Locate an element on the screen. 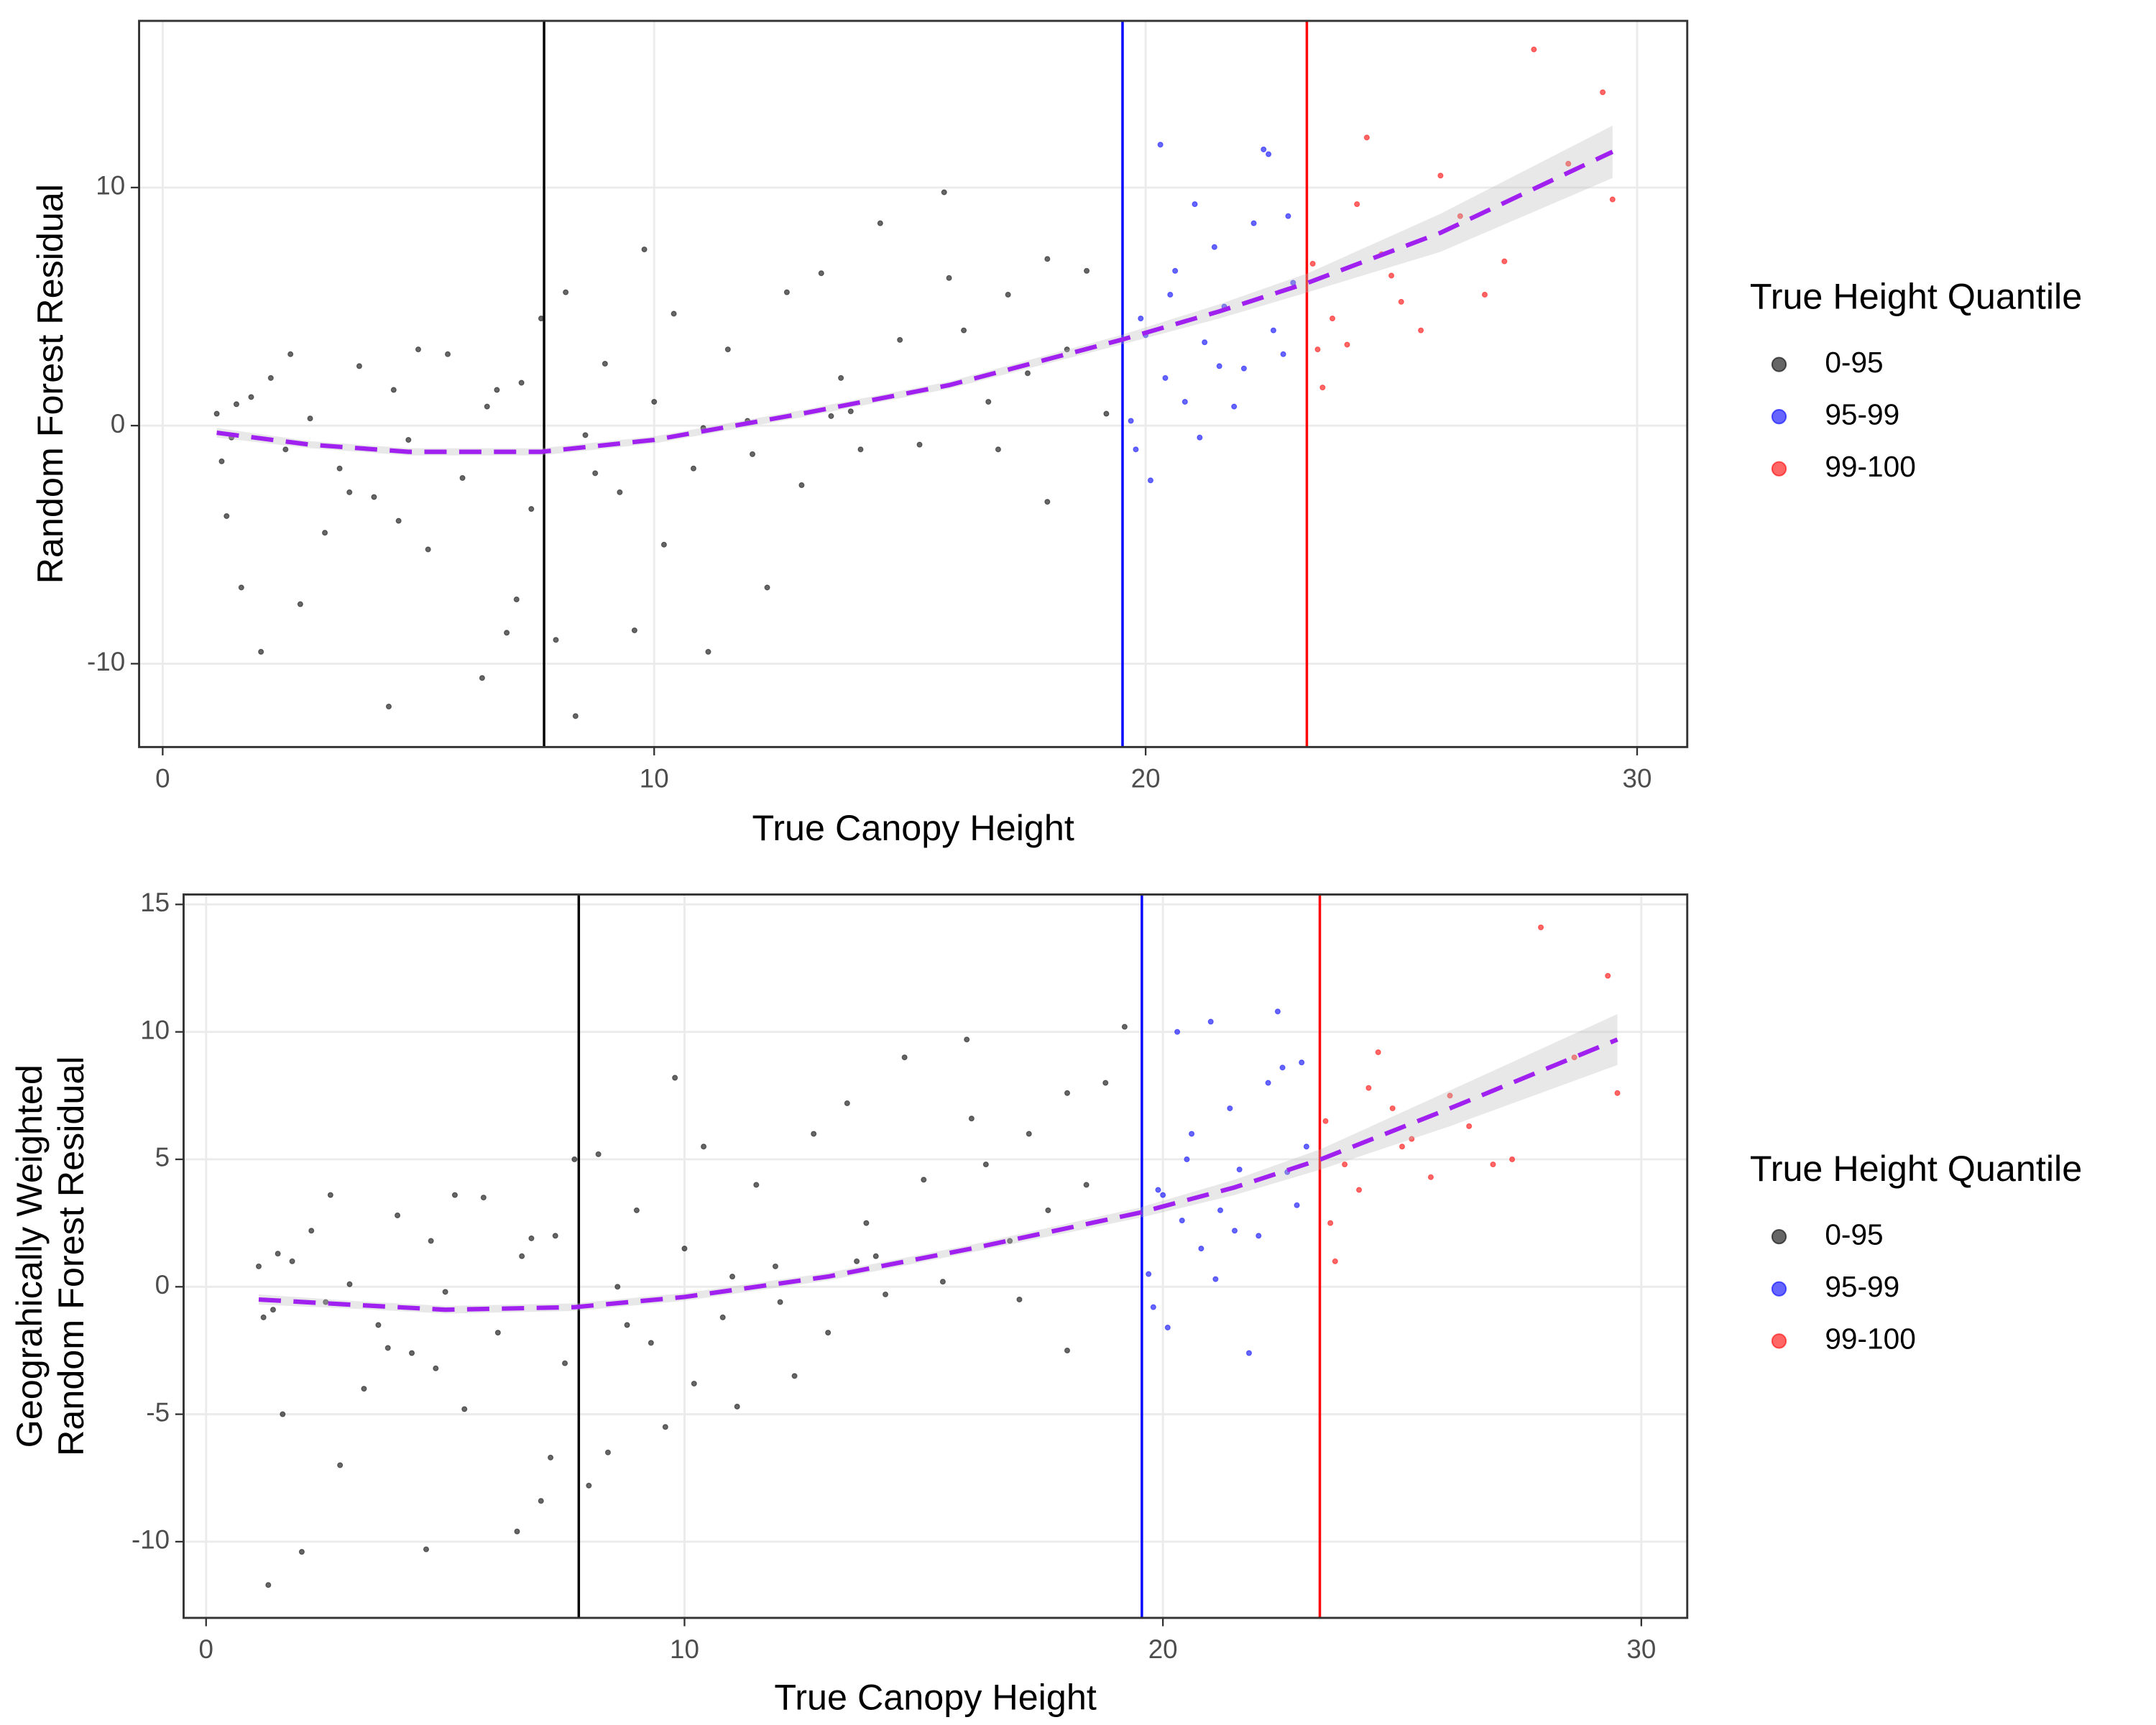 This screenshot has height=1725, width=2156. y-tick-label: 5 is located at coordinates (162, 1157).